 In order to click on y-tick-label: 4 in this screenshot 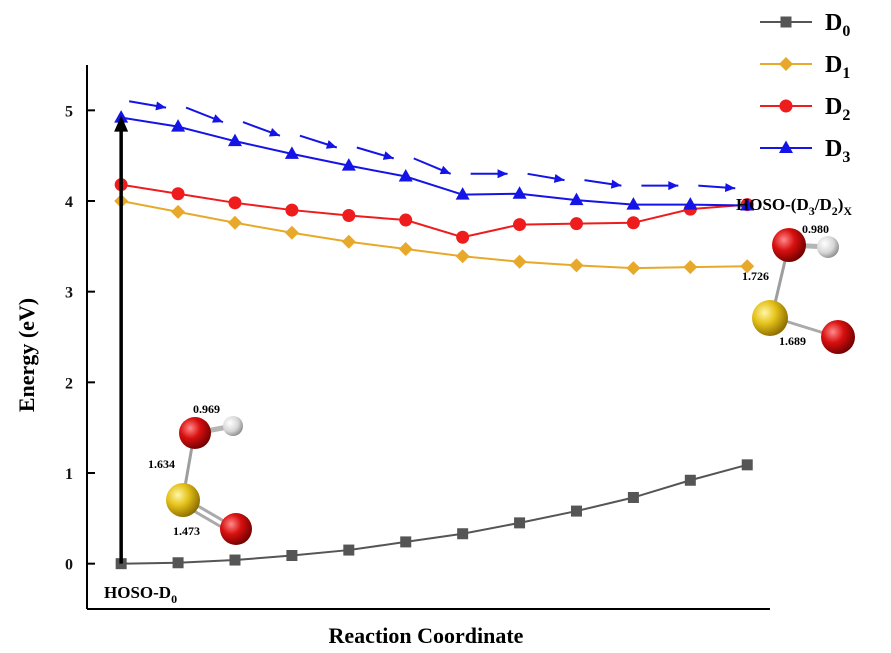, I will do `click(69, 202)`.